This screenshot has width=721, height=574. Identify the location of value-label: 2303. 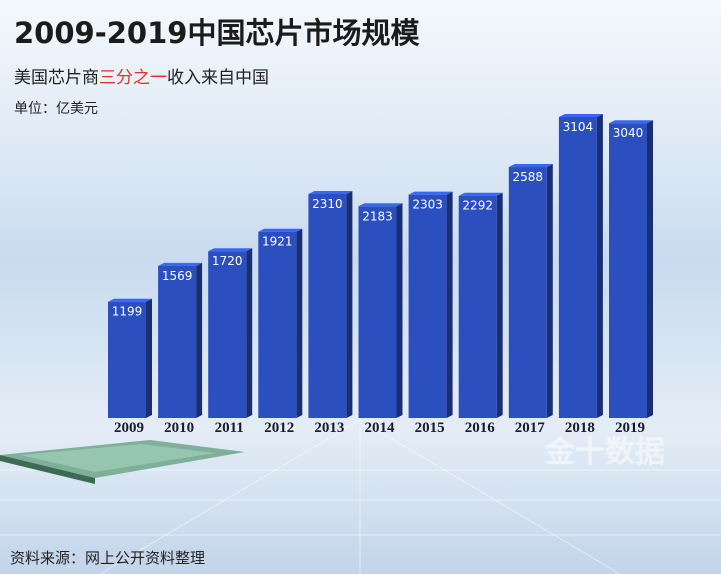
(427, 205).